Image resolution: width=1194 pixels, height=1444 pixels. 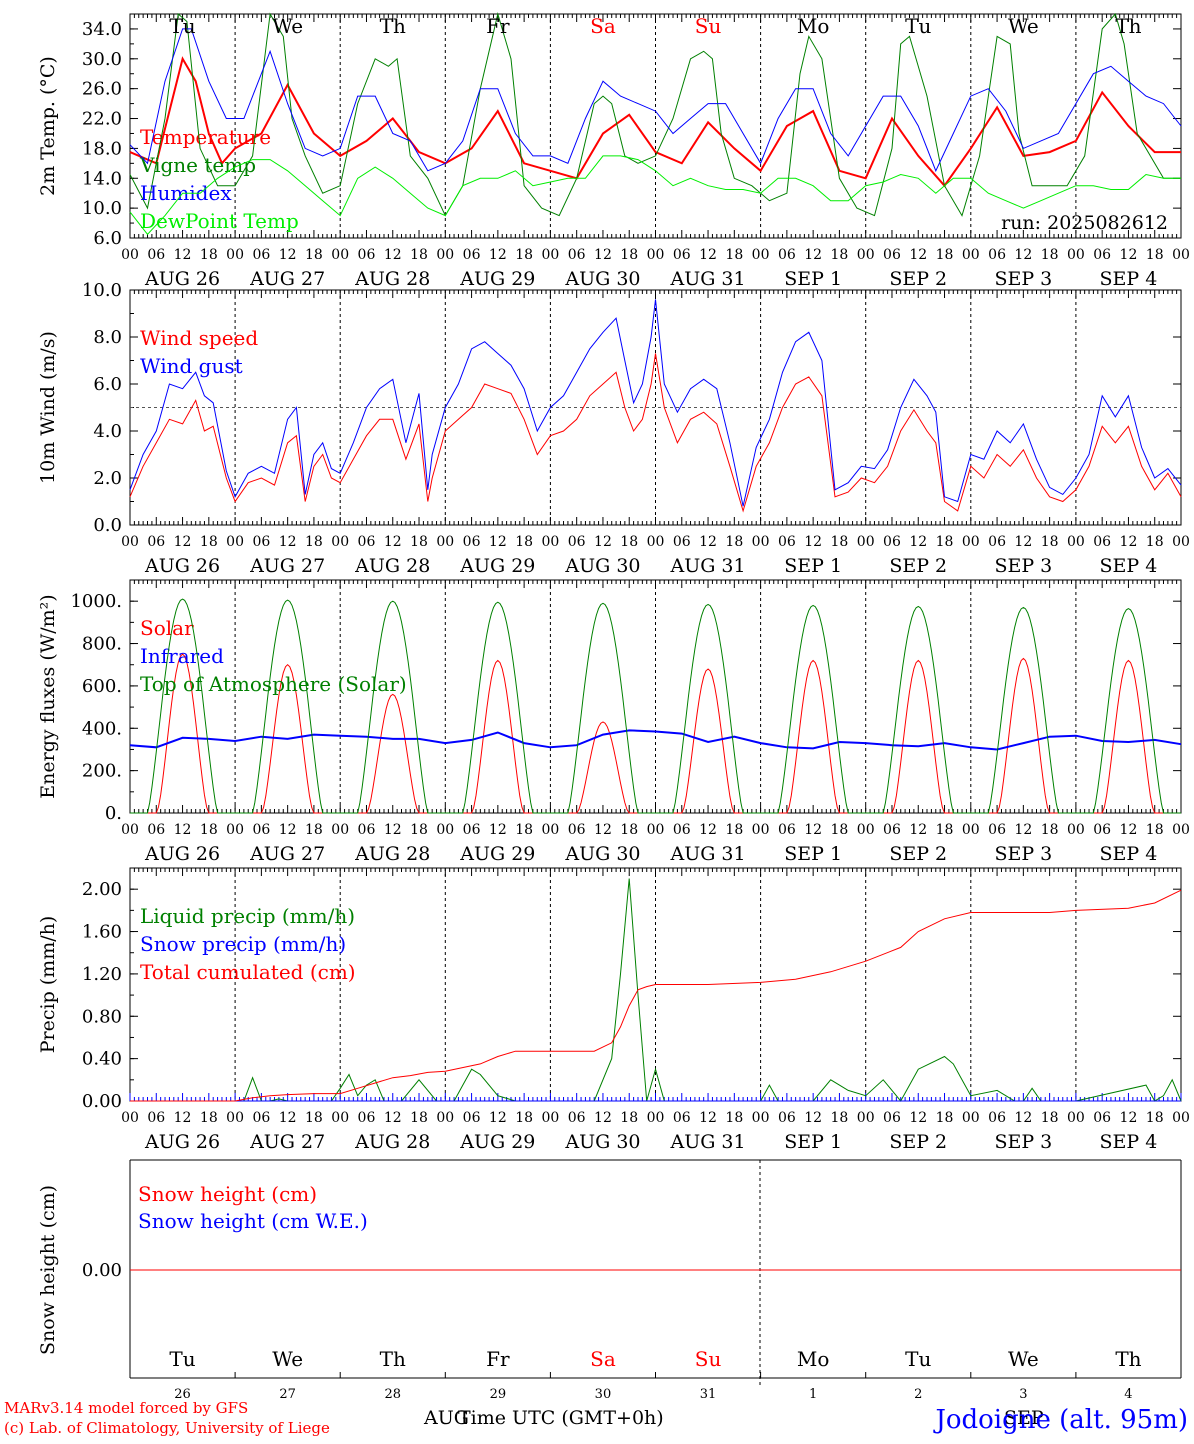 What do you see at coordinates (253, 1221) in the screenshot?
I see `legend-entry: Snow height (cm W.E.)` at bounding box center [253, 1221].